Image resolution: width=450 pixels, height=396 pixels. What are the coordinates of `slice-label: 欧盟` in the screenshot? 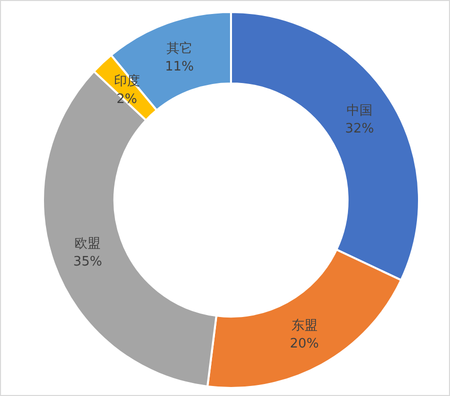 It's located at (87, 244).